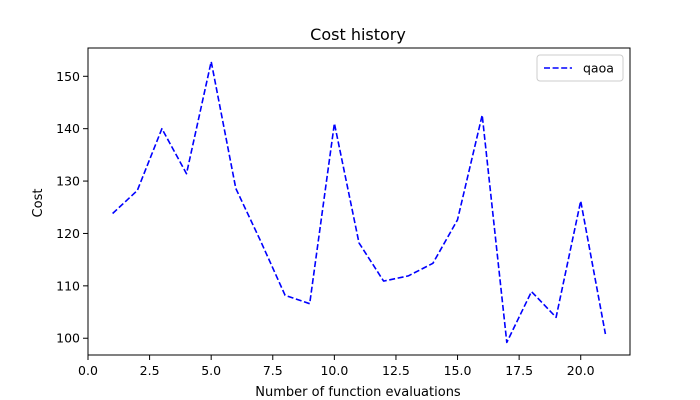 Image resolution: width=700 pixels, height=400 pixels. Describe the element at coordinates (581, 370) in the screenshot. I see `x-tick-label: 20.0` at that location.